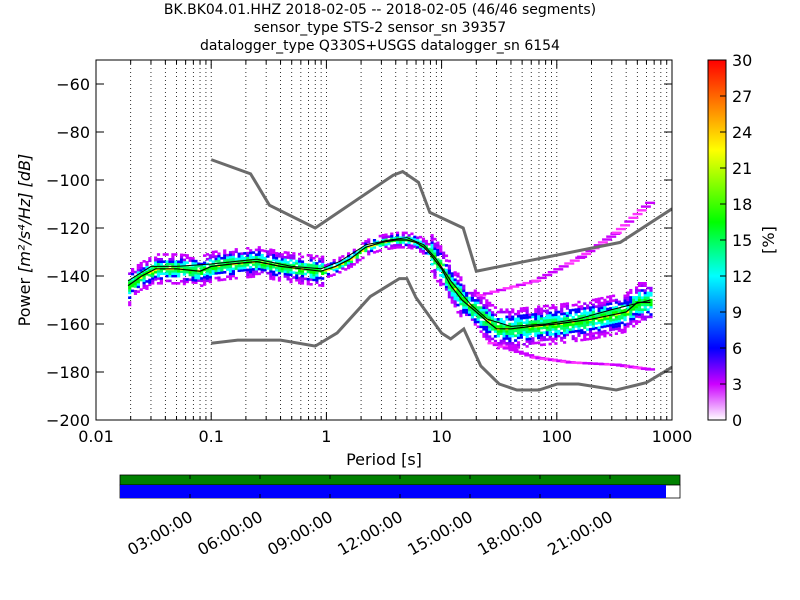 This screenshot has width=800, height=600. What do you see at coordinates (300, 533) in the screenshot?
I see `timeline-tick-label: 09:00:00` at bounding box center [300, 533].